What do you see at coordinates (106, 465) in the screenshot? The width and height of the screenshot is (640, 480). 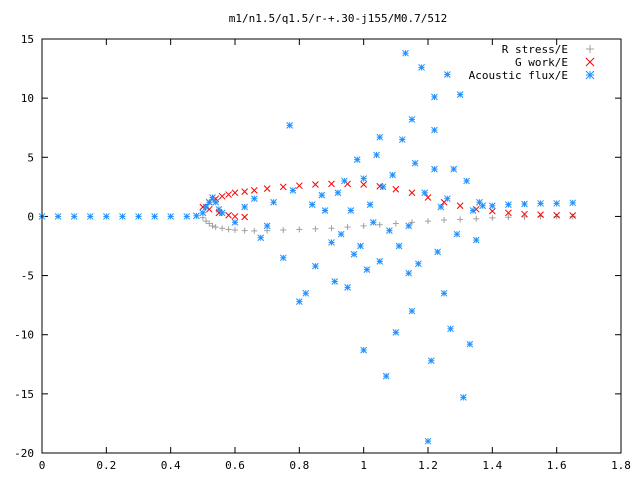 I see `x-tick-label: 0.2` at bounding box center [106, 465].